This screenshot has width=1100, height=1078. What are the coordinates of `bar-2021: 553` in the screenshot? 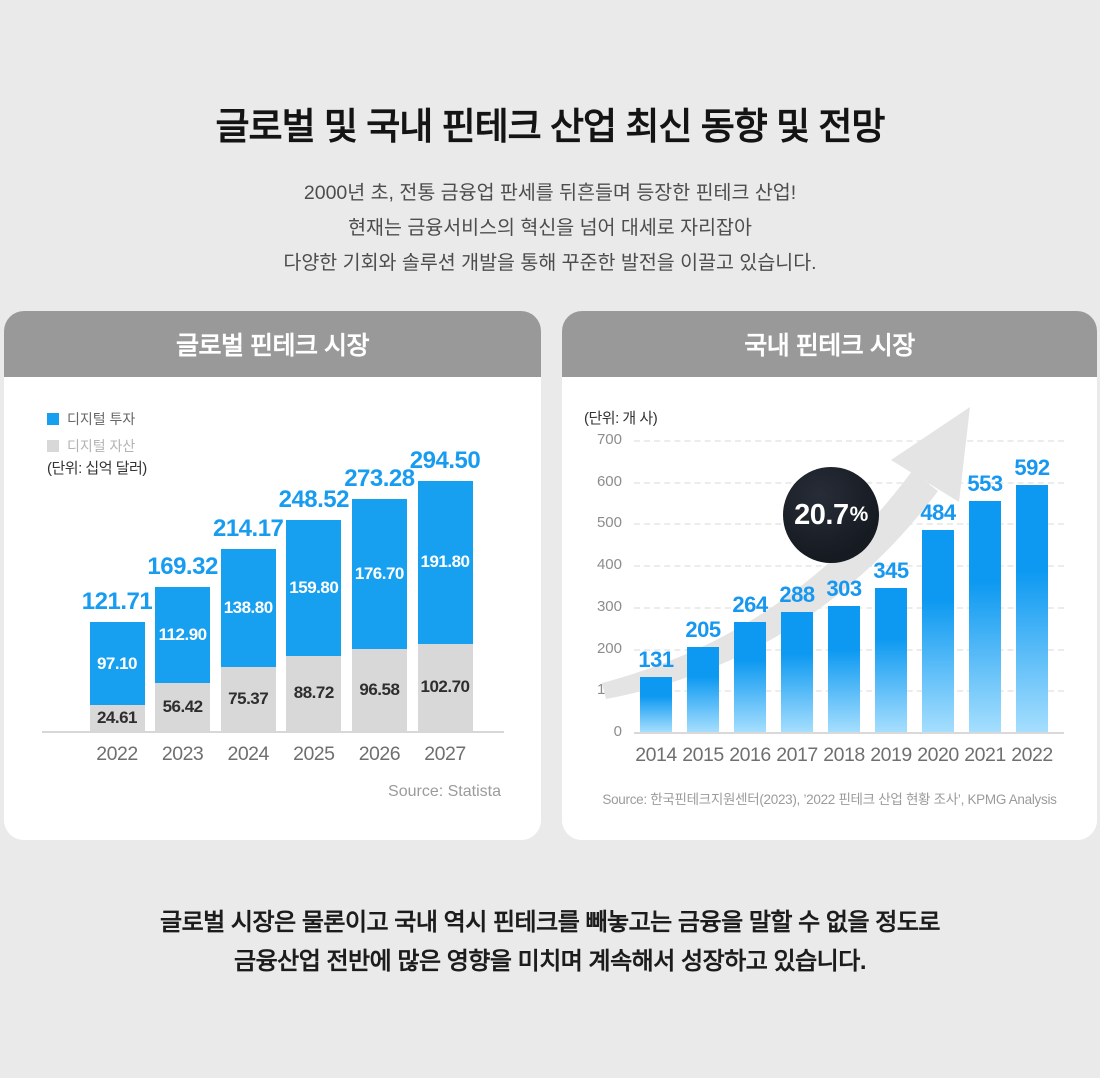 It's located at (985, 601).